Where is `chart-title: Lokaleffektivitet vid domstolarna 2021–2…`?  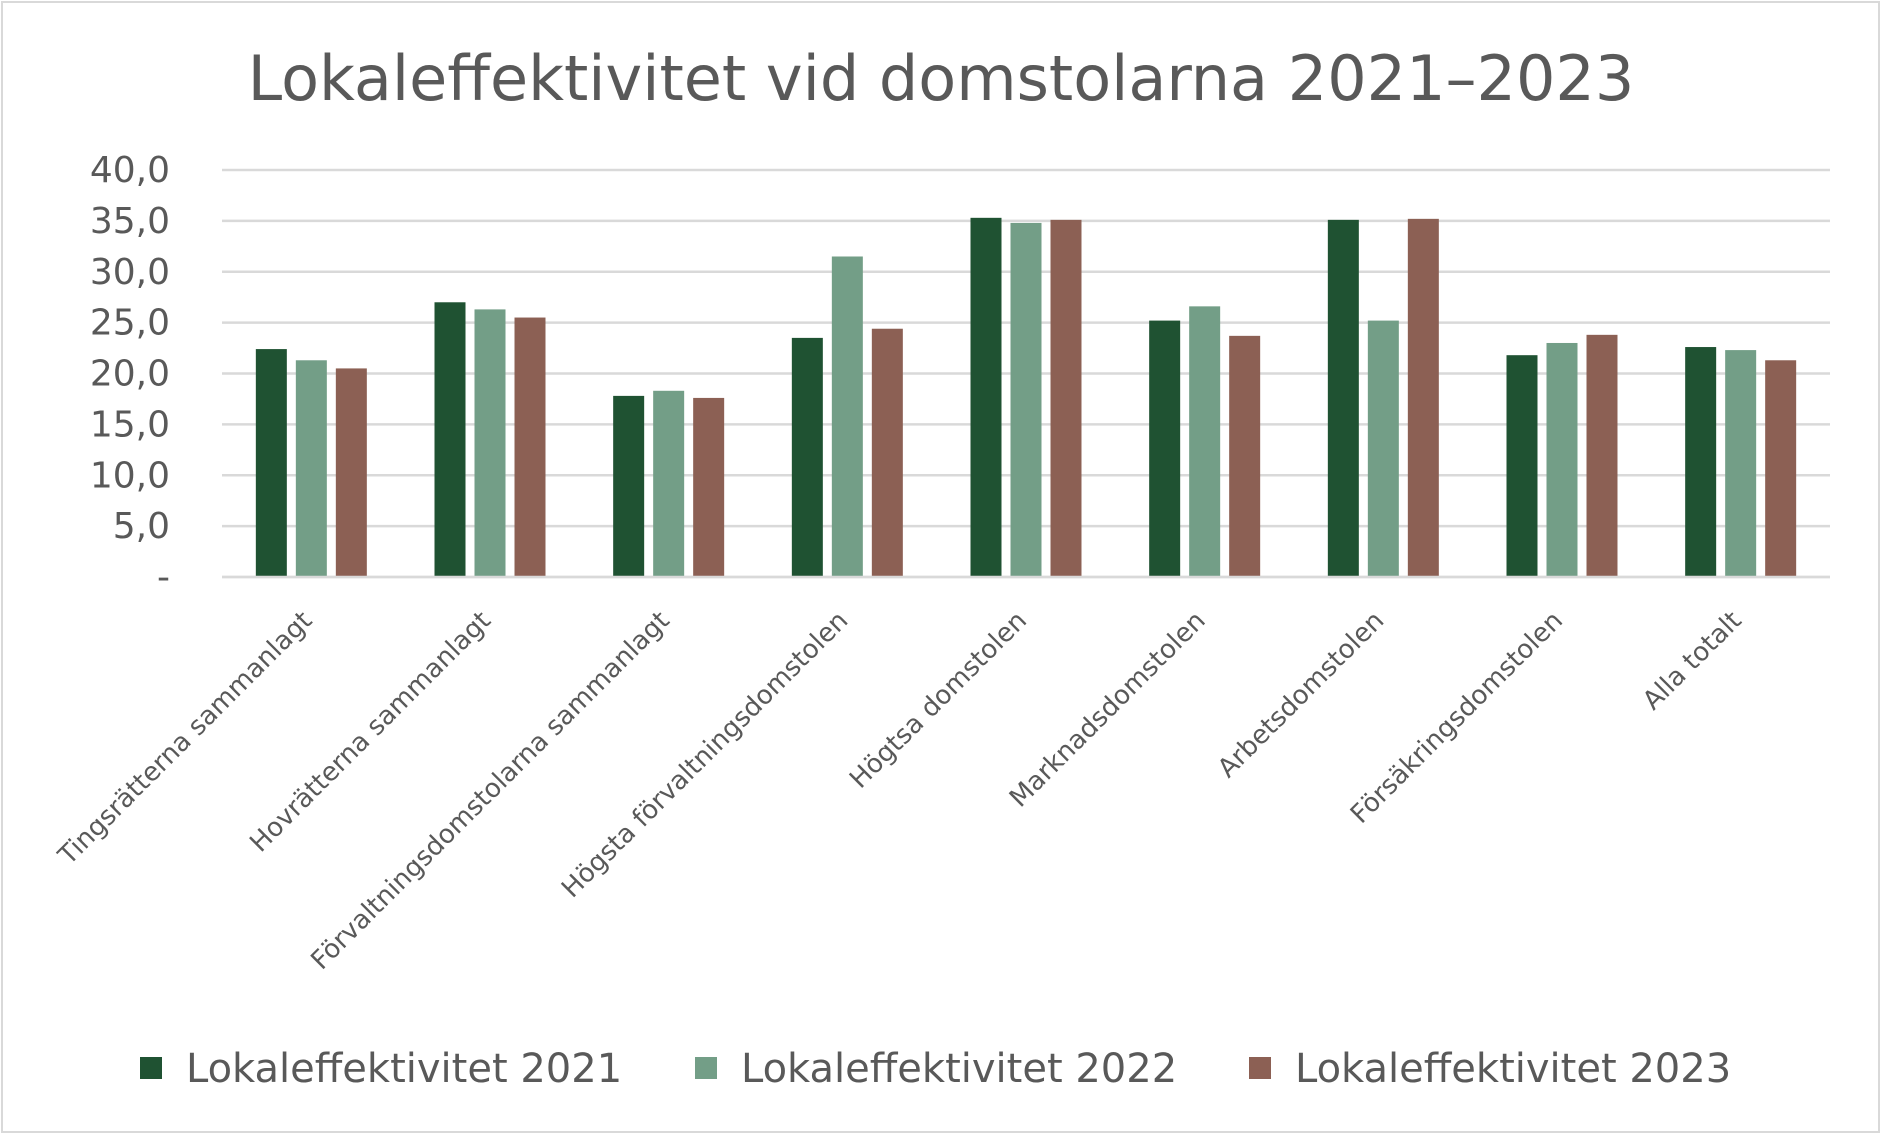 chart-title: Lokaleffektivitet vid domstolarna 2021–2… is located at coordinates (941, 78).